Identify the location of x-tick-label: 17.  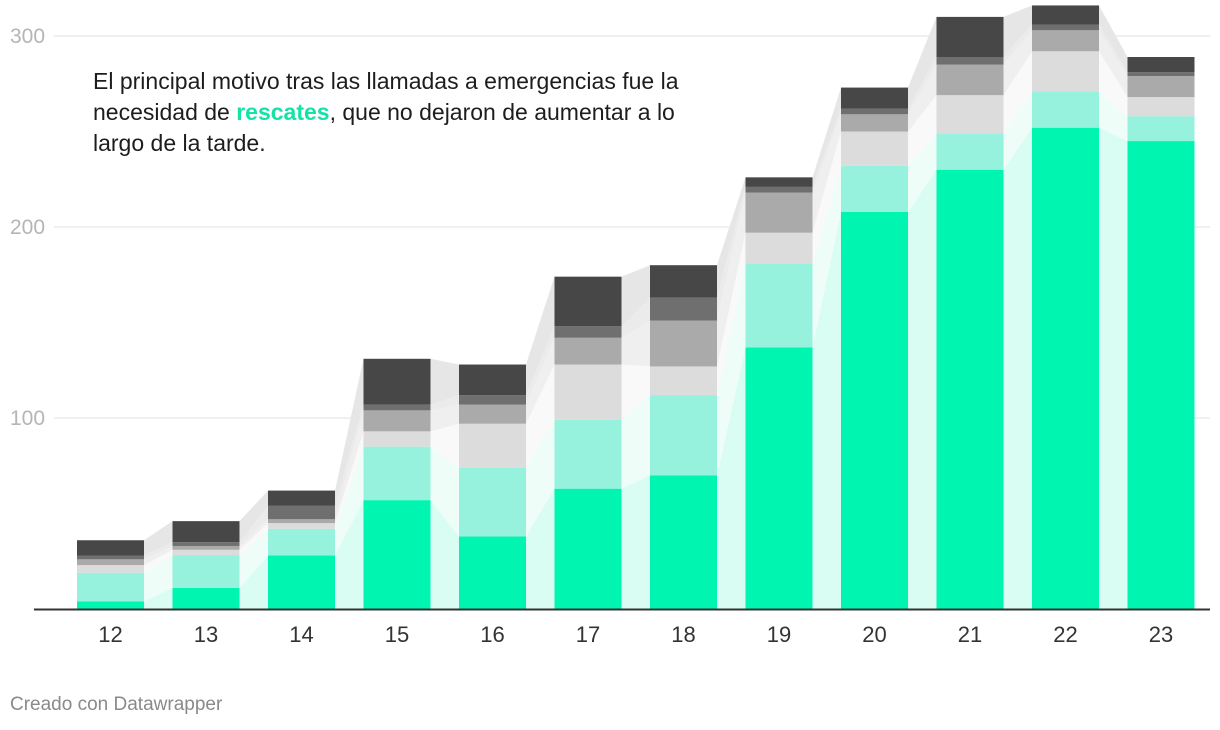
(588, 634).